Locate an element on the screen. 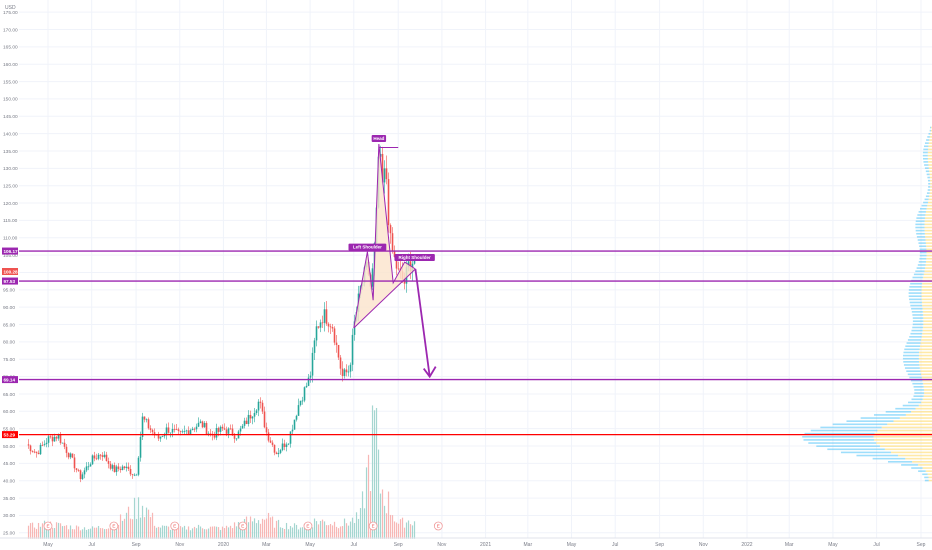  level-price-label: 97.53 is located at coordinates (10, 281).